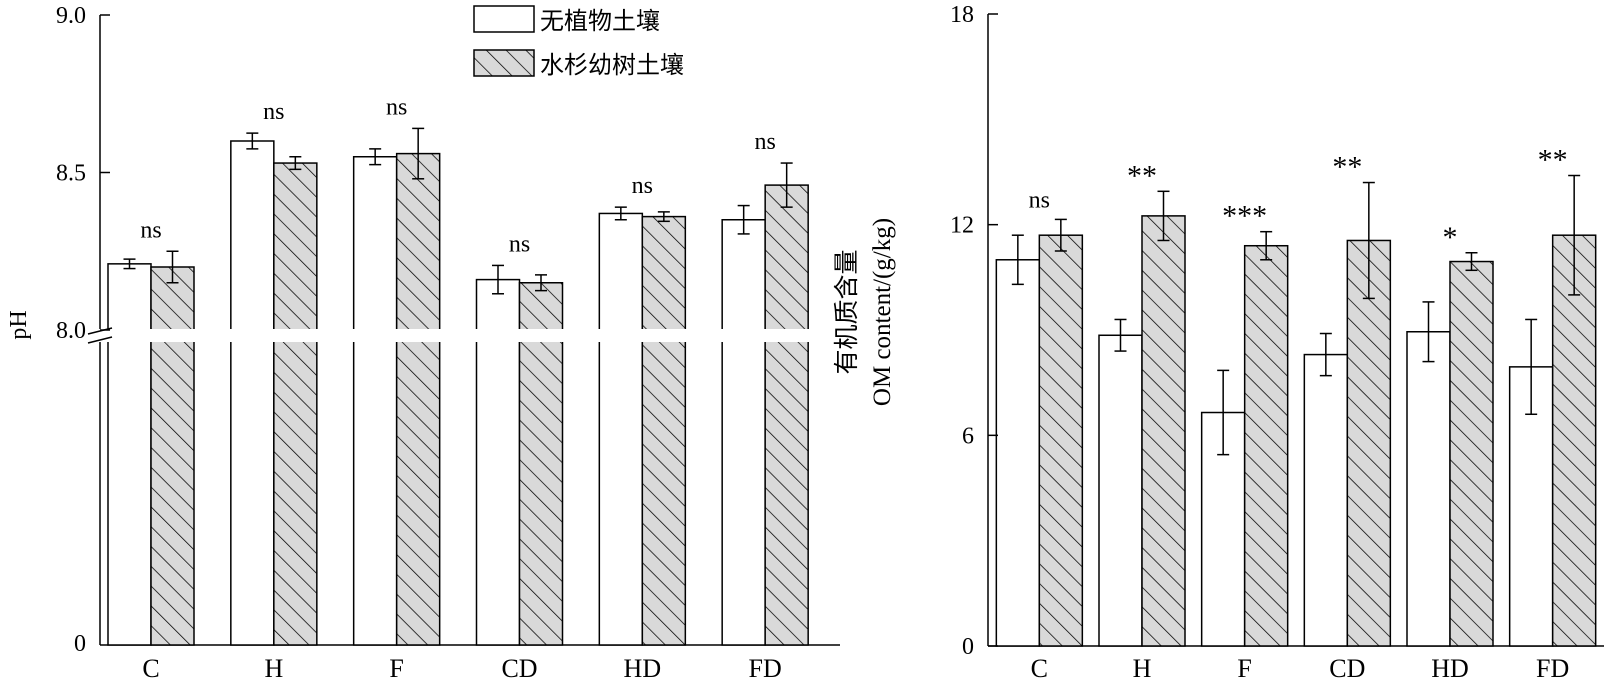 The width and height of the screenshot is (1622, 690). What do you see at coordinates (100, 340) in the screenshot?
I see `ph-break-mark-lower` at bounding box center [100, 340].